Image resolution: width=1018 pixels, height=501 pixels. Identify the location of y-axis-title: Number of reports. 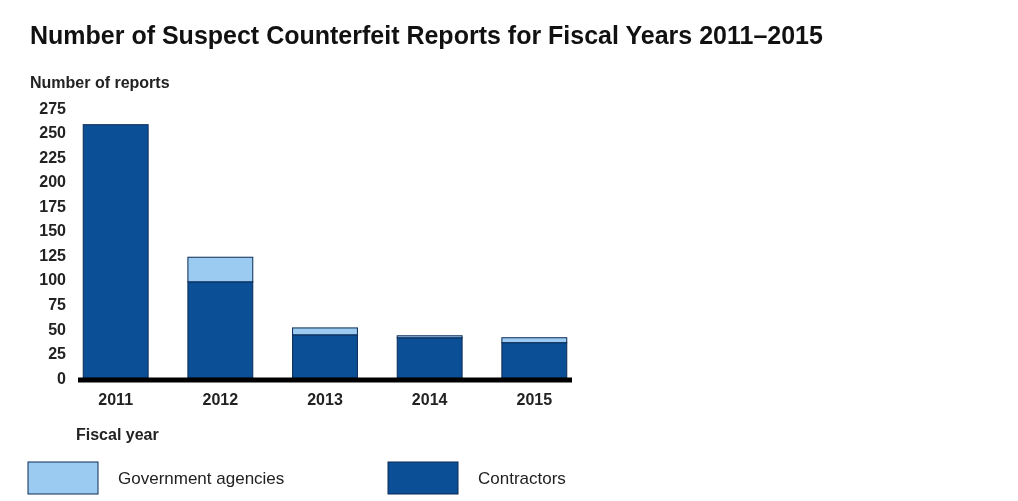
(100, 82).